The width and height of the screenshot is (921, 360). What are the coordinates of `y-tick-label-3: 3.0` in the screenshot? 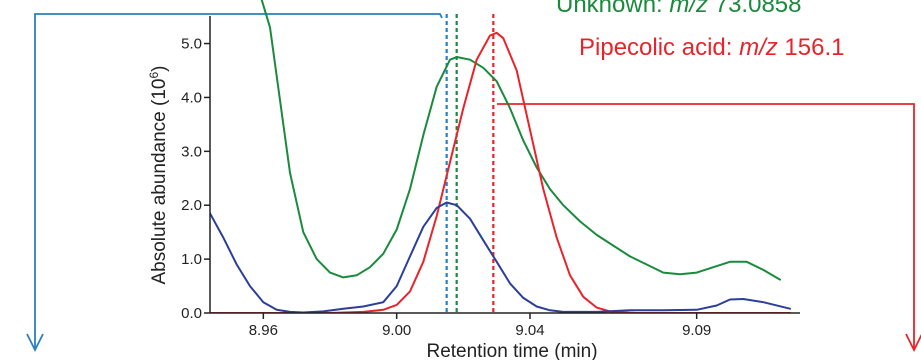 It's located at (191, 151).